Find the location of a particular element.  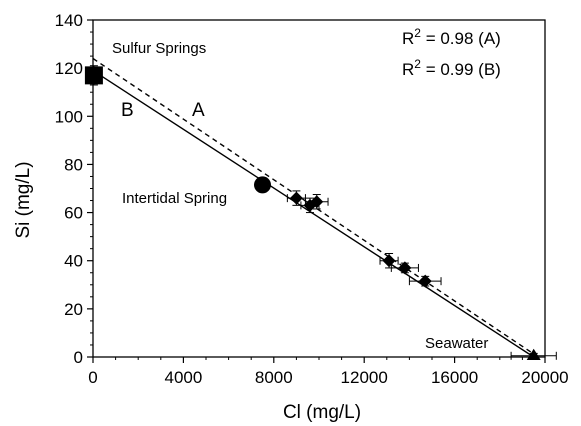

y-tick-label: 20 is located at coordinates (73, 309).